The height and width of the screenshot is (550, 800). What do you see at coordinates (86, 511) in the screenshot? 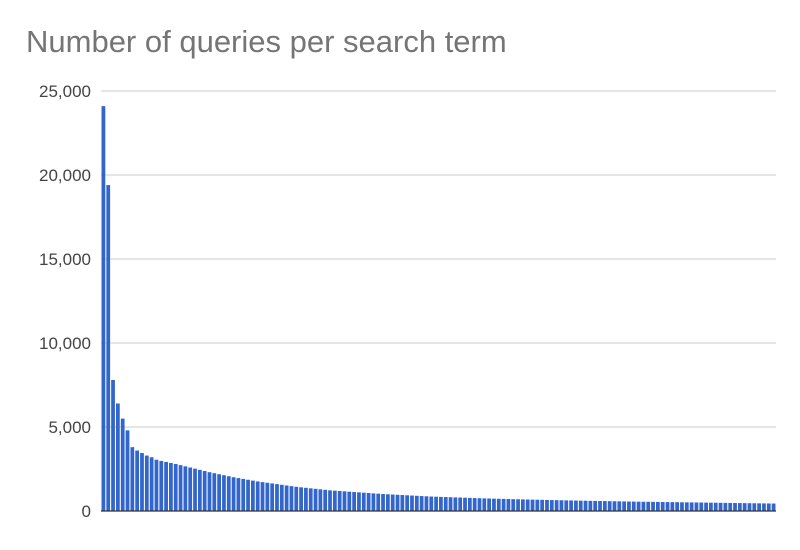
I see `y-tick-label: 0` at bounding box center [86, 511].